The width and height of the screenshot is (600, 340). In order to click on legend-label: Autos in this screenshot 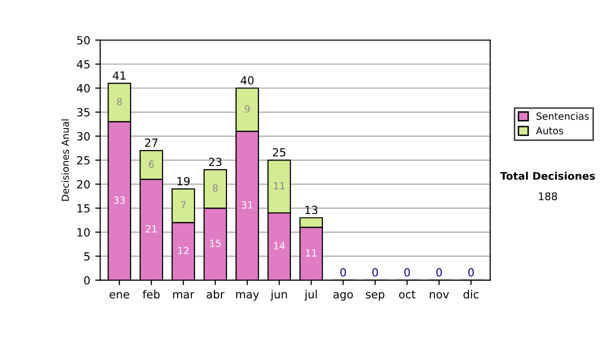, I will do `click(550, 130)`.